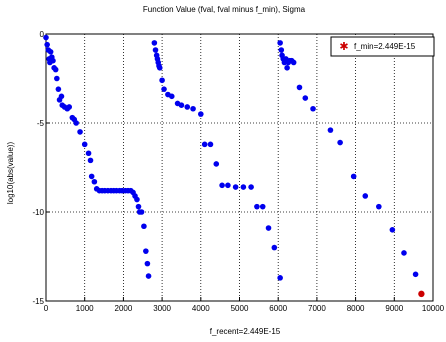 This screenshot has height=342, width=446. Describe the element at coordinates (41, 123) in the screenshot. I see `y-tick-label: -5` at that location.